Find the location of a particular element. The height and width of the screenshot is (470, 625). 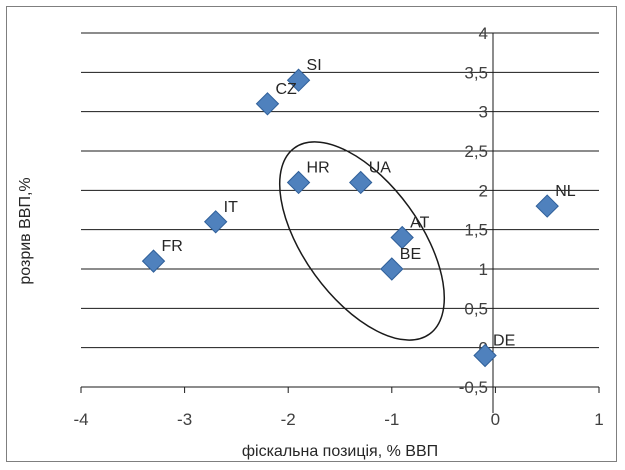

point-label-nl: NL is located at coordinates (565, 191).